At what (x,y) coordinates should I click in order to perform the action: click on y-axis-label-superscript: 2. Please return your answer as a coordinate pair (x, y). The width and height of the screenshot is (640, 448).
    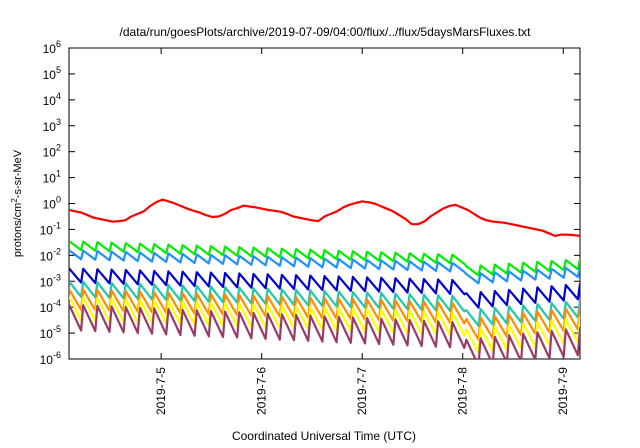
    Looking at the image, I should click on (14, 200).